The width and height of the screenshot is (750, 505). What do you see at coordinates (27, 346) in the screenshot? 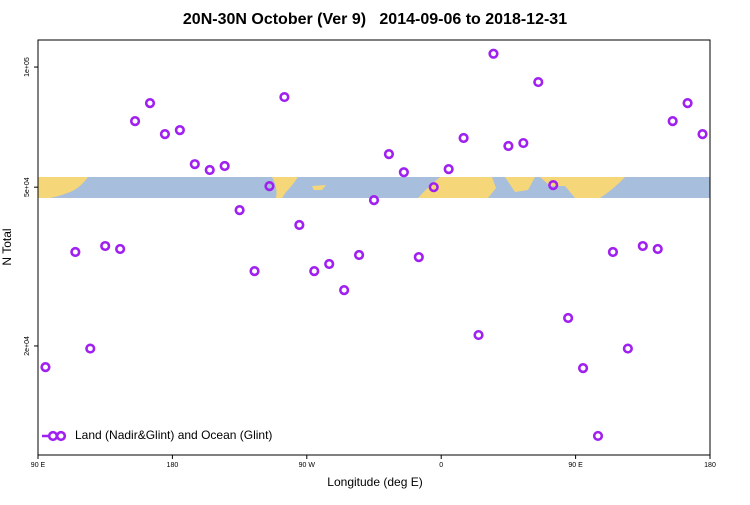
I see `y-tick-label: 2e+04` at bounding box center [27, 346].